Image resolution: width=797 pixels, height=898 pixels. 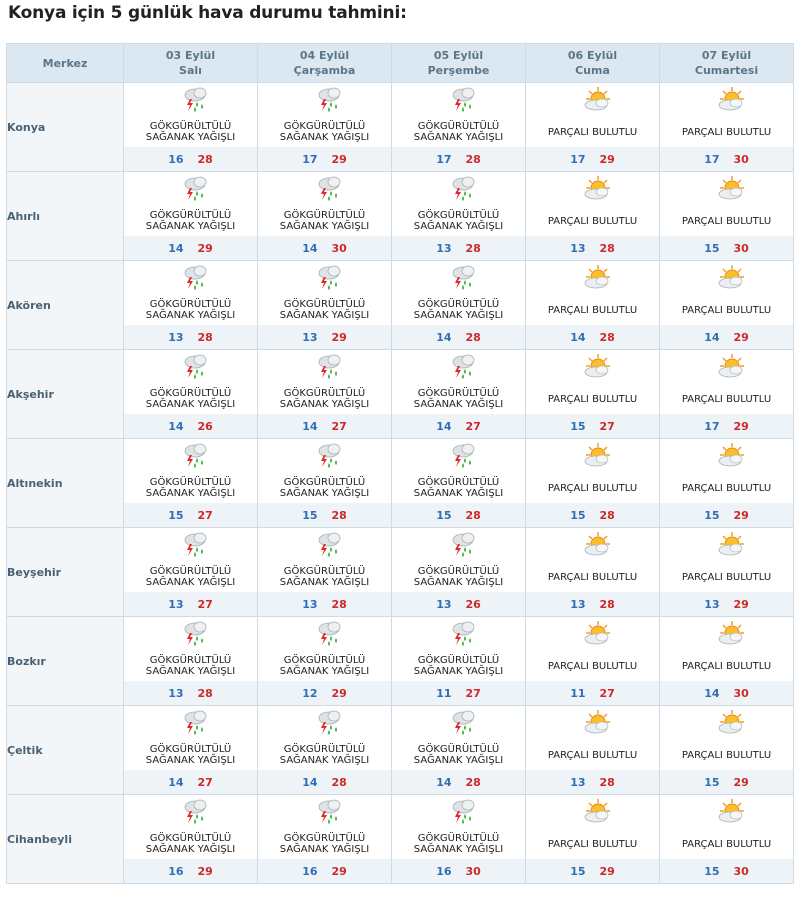 I want to click on temperature-row: 15 30, so click(x=726, y=871).